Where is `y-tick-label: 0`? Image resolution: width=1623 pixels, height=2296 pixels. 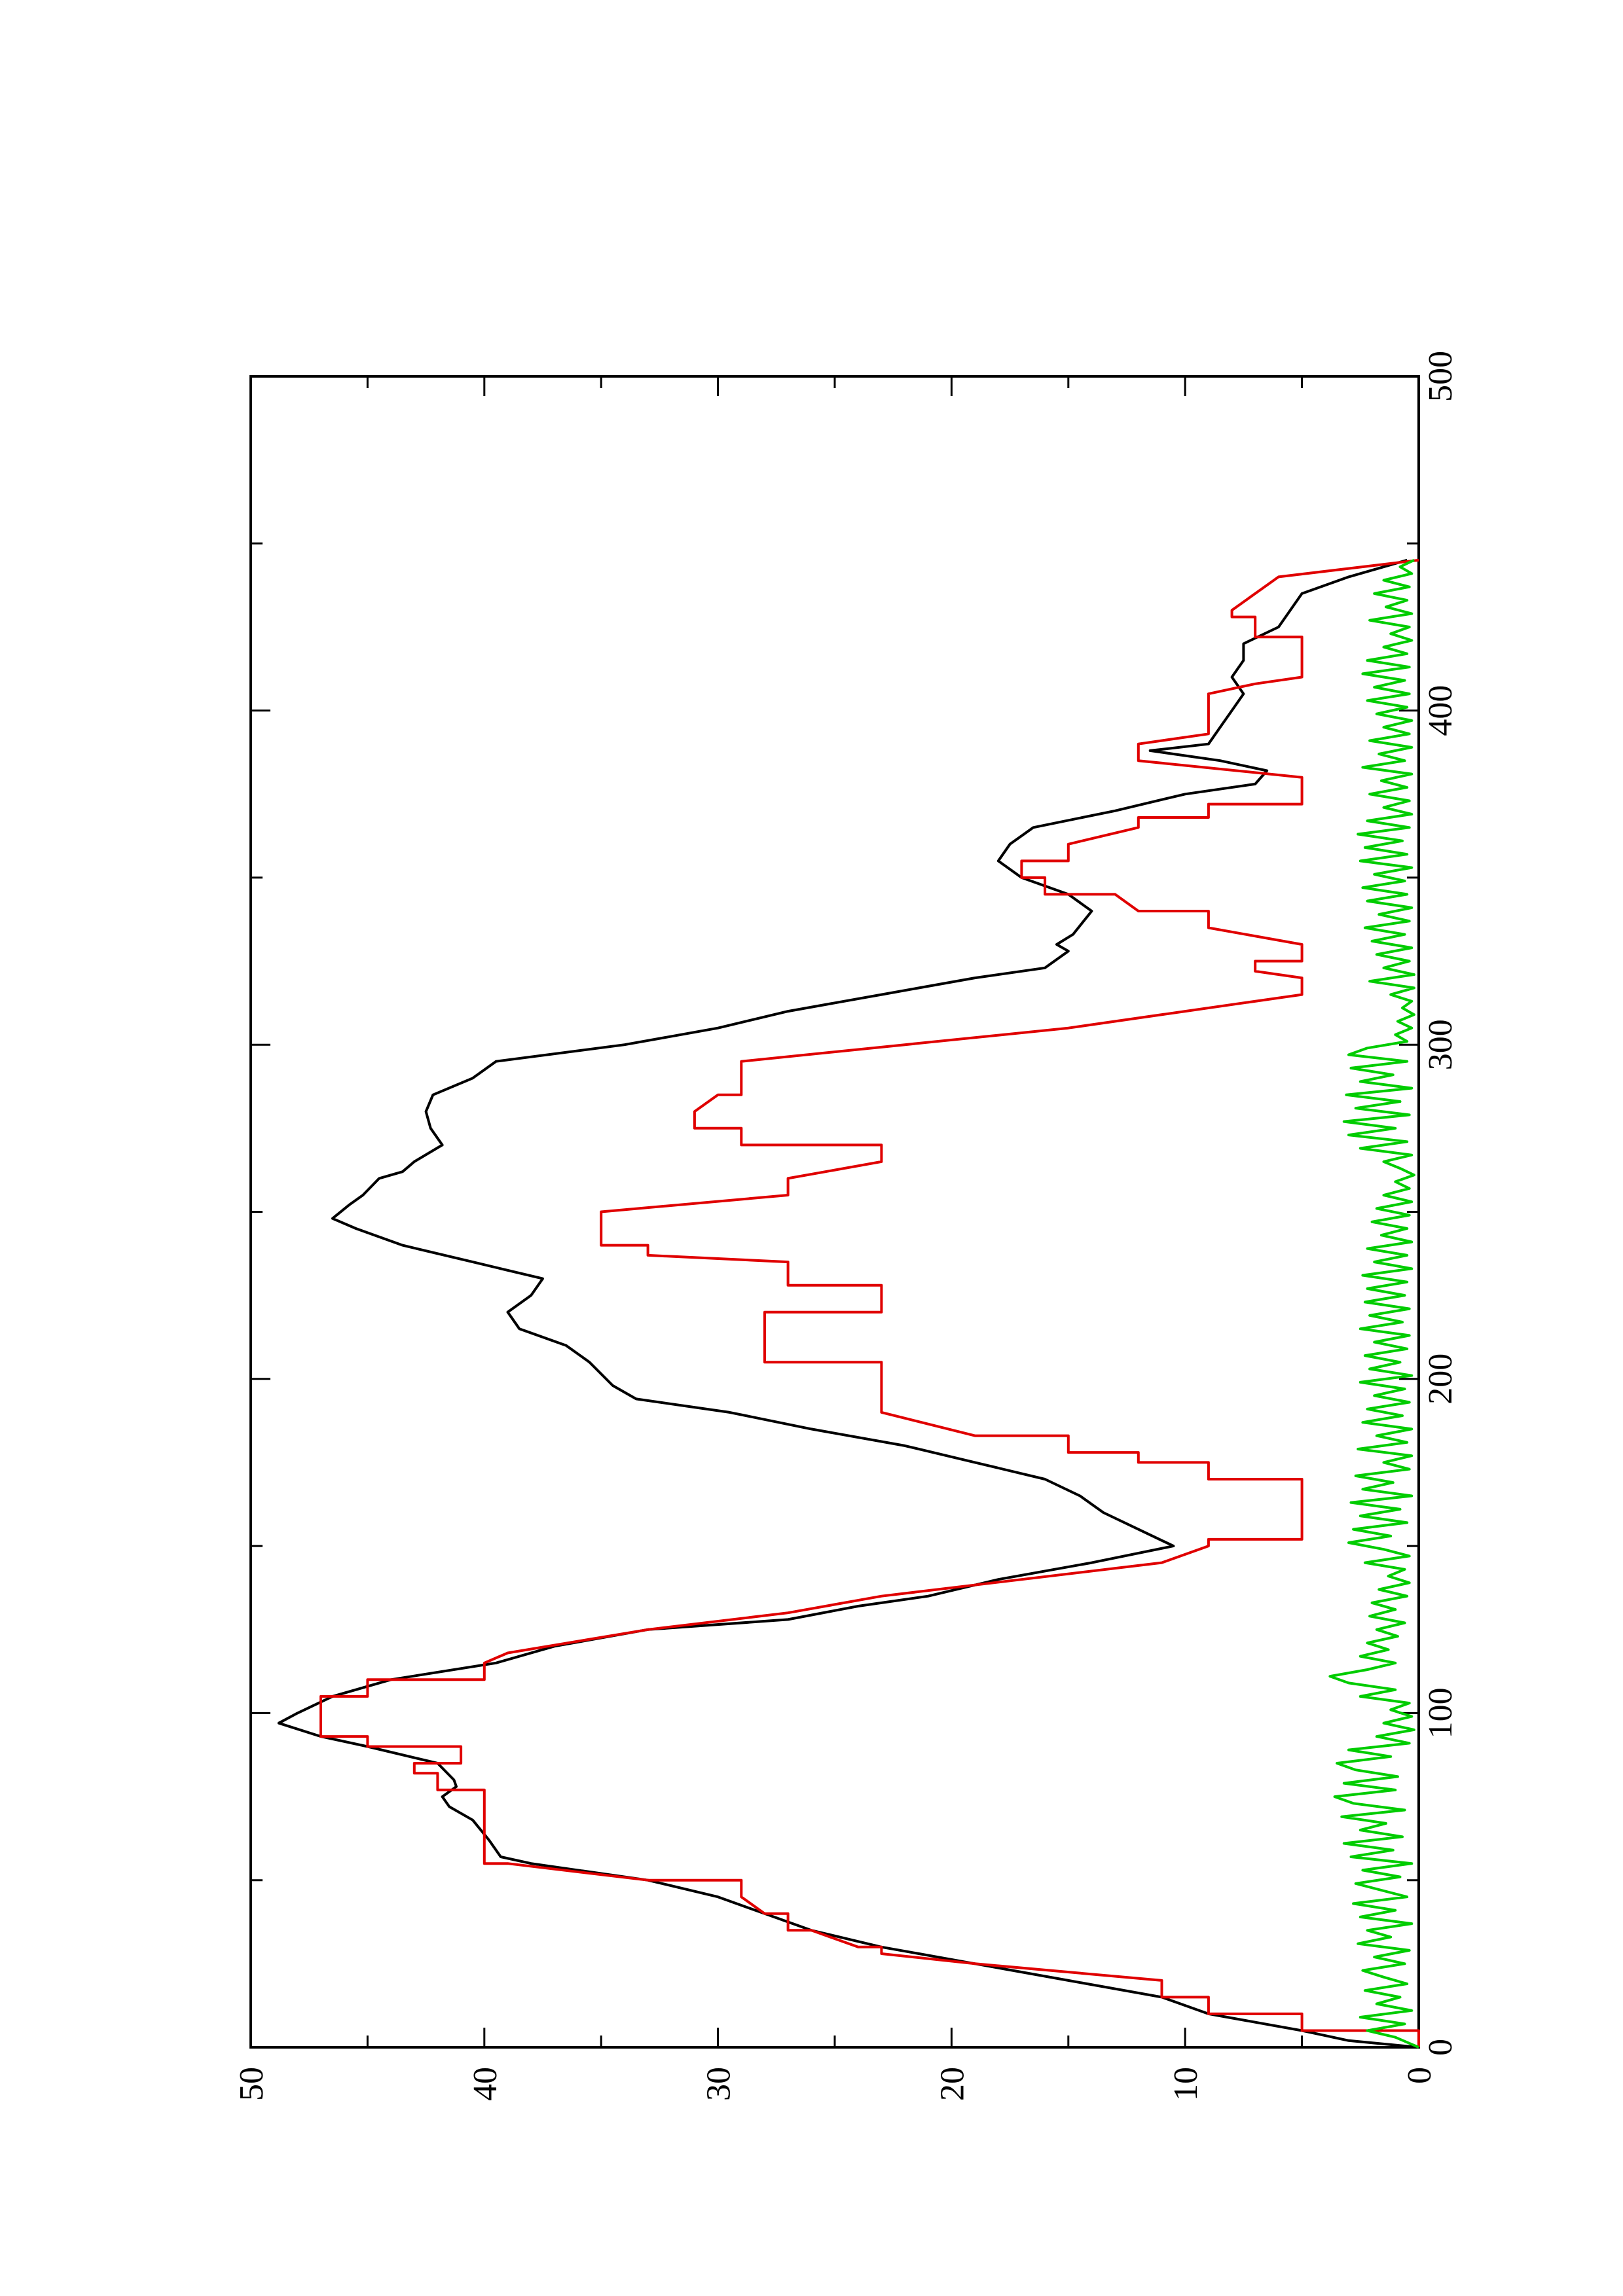 y-tick-label: 0 is located at coordinates (1419, 2075).